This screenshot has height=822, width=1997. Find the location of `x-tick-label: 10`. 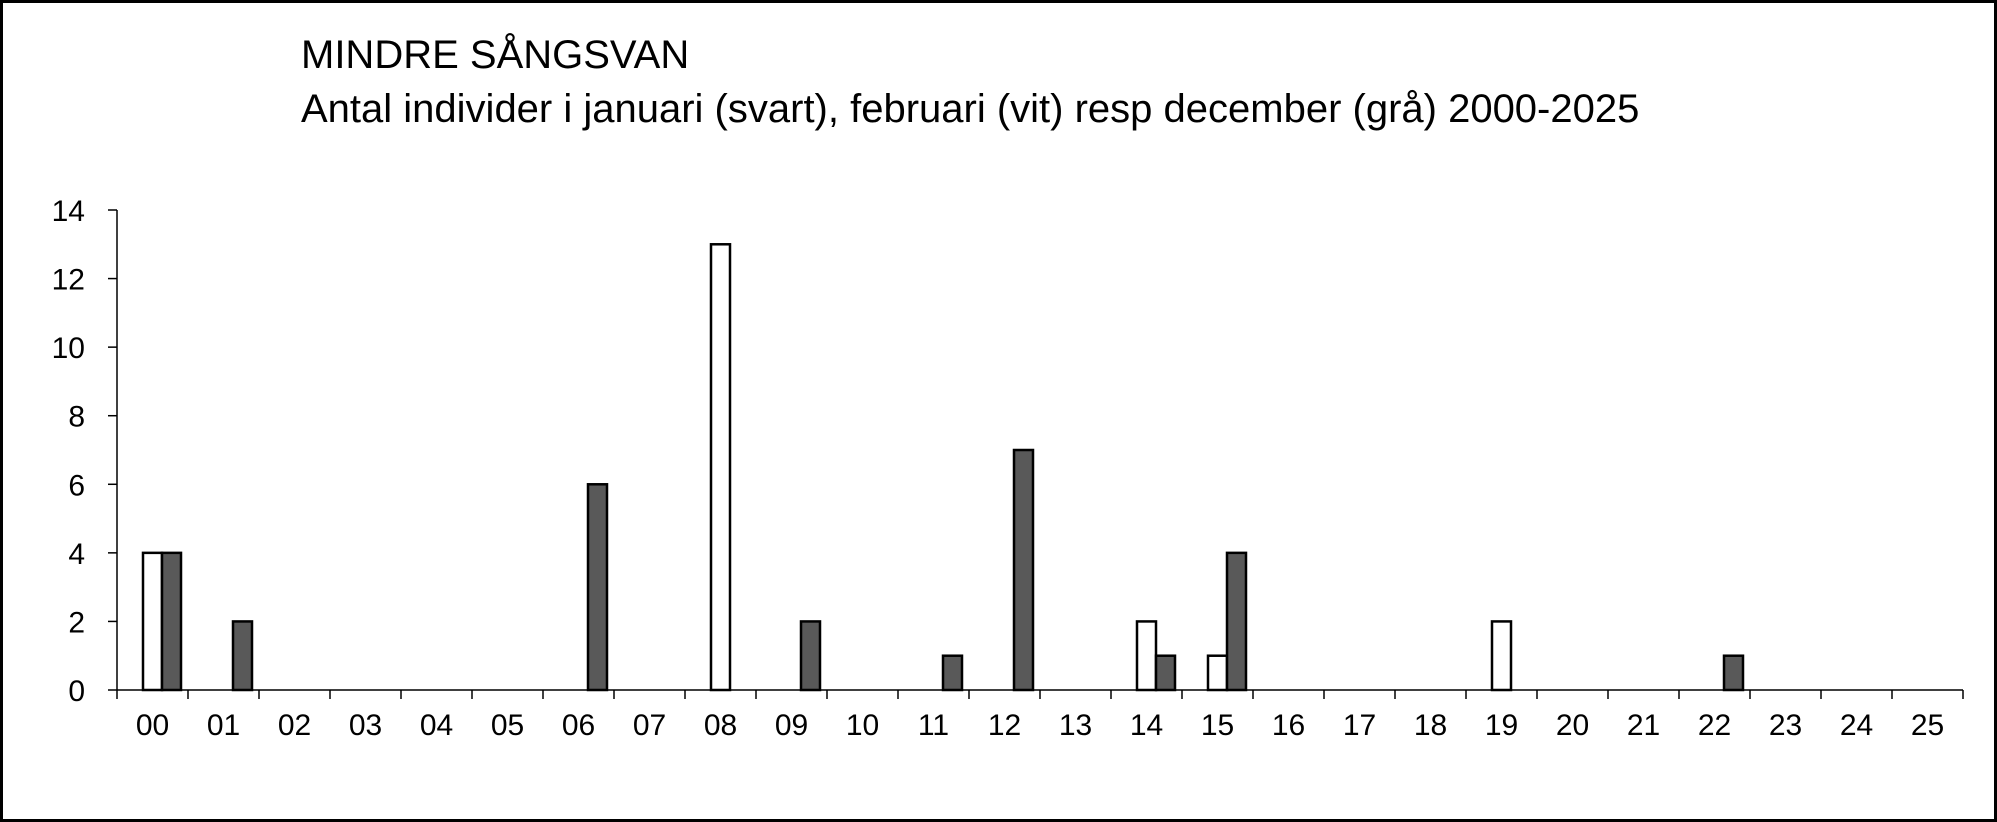

x-tick-label: 10 is located at coordinates (862, 725).